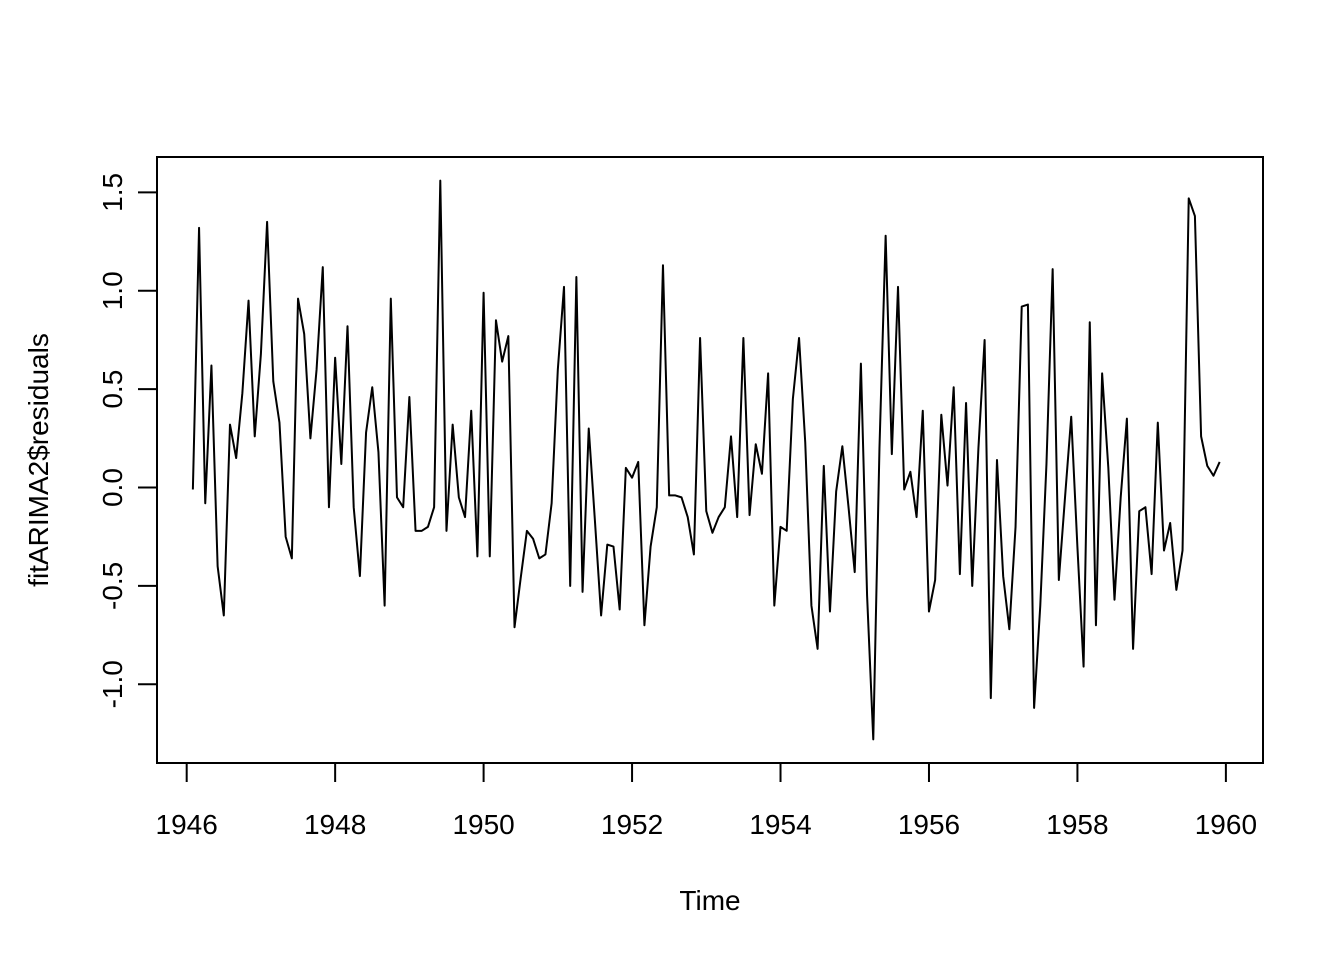  What do you see at coordinates (335, 824) in the screenshot?
I see `x-tick-label-1948: 1948` at bounding box center [335, 824].